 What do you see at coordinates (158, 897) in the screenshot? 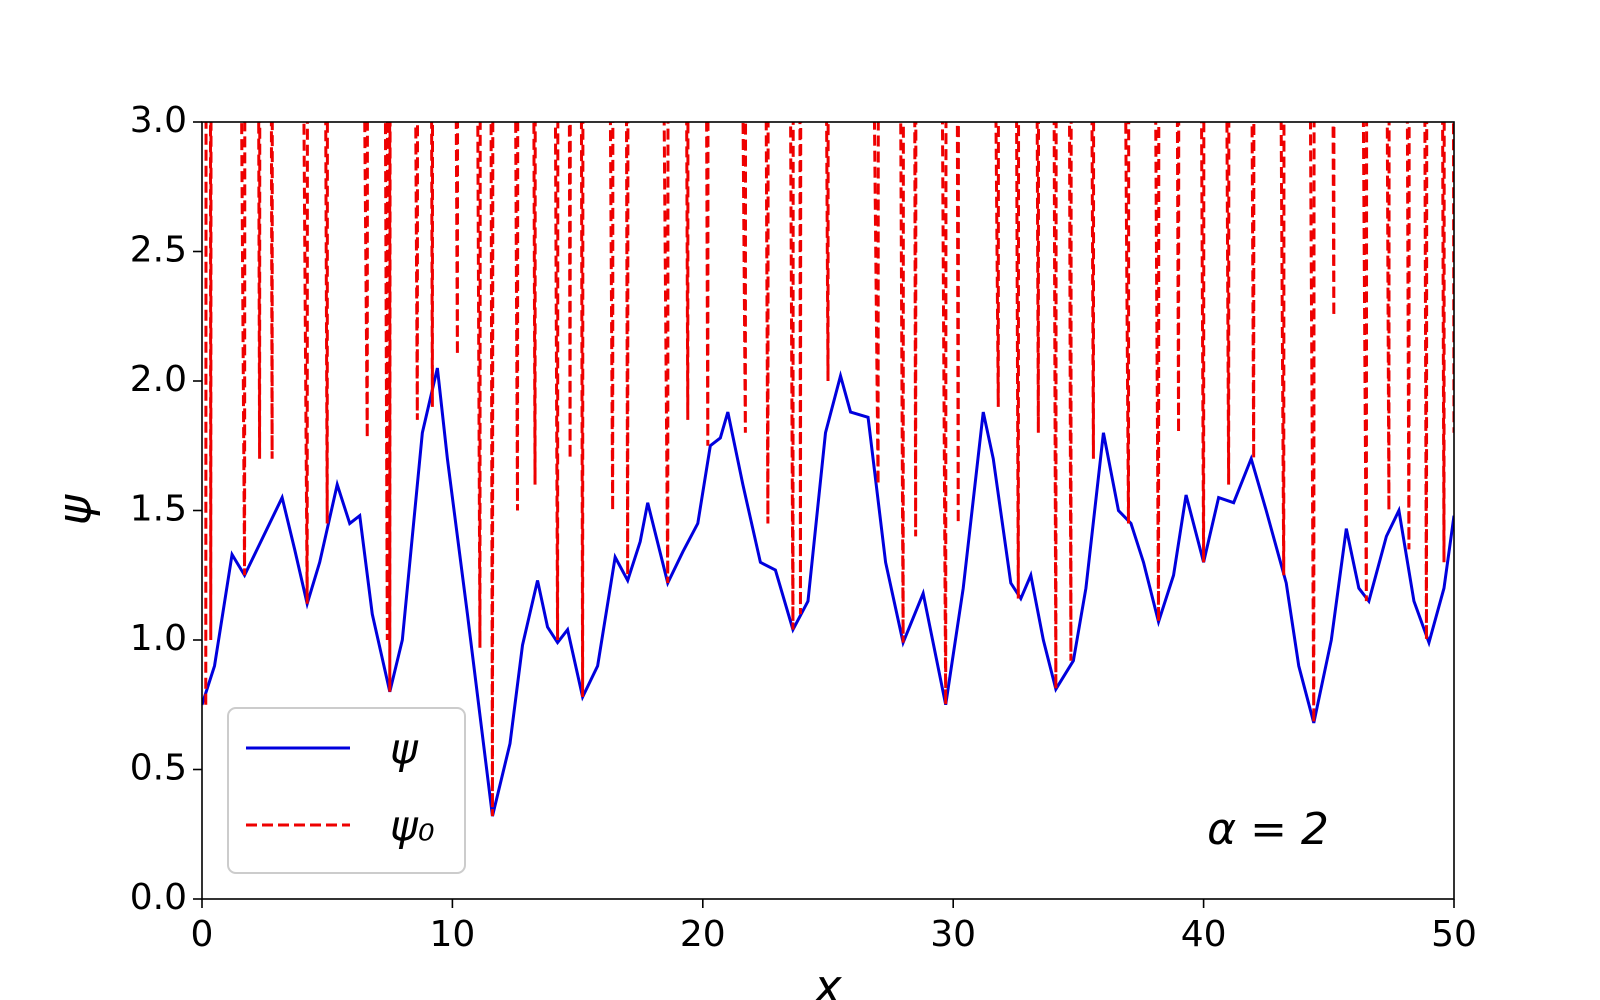
I see `y-tick-label: 0.0` at bounding box center [158, 897].